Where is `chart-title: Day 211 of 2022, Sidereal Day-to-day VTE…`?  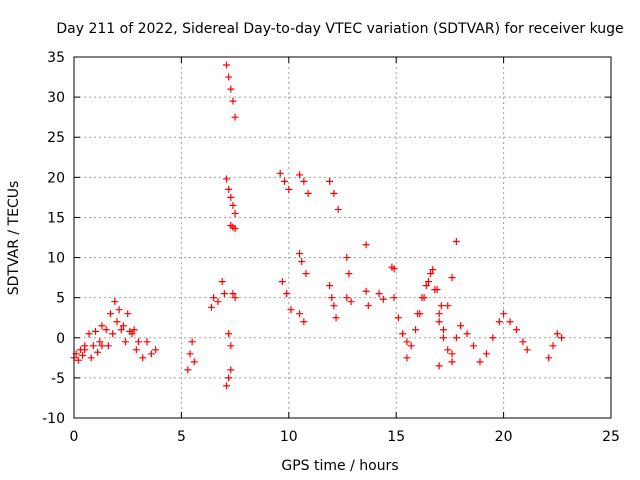
chart-title: Day 211 of 2022, Sidereal Day-to-day VTE… is located at coordinates (339, 29).